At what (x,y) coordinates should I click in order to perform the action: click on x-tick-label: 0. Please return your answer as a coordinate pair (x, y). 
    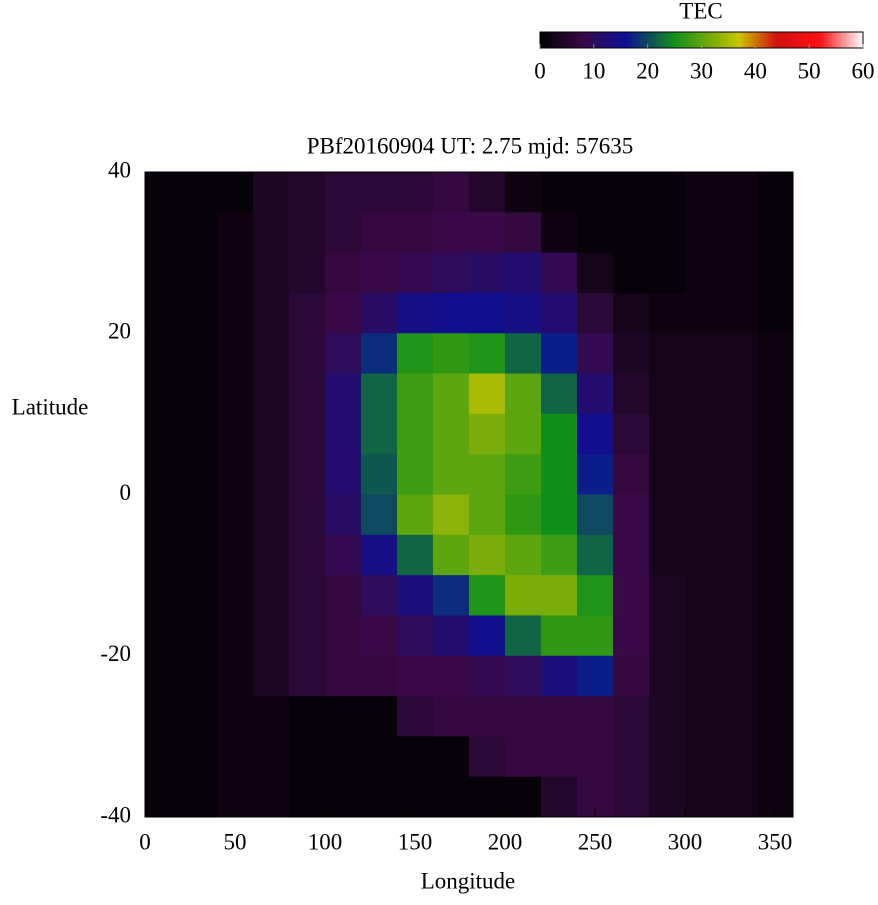
    Looking at the image, I should click on (145, 841).